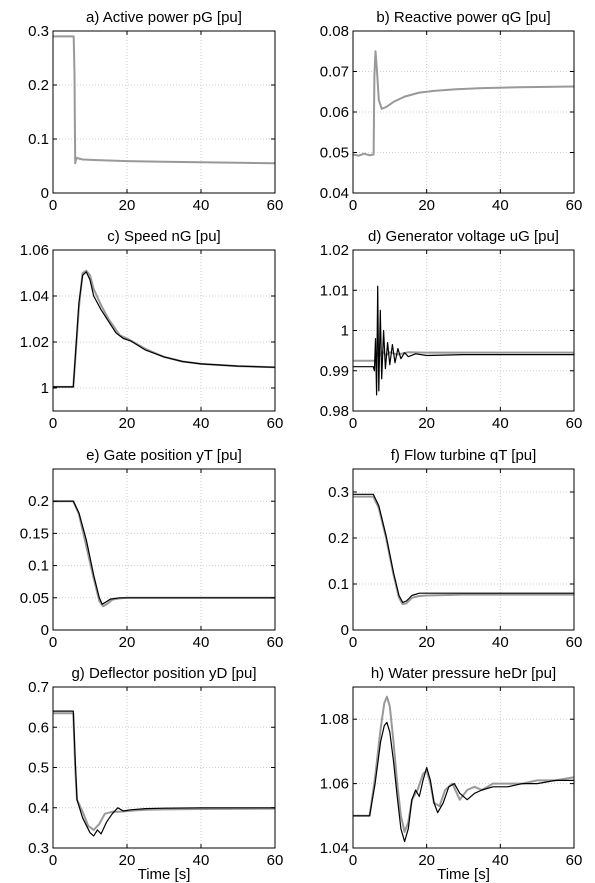 This screenshot has width=595, height=883. What do you see at coordinates (34, 598) in the screenshot?
I see `y-tick-label-e-1: 0.05` at bounding box center [34, 598].